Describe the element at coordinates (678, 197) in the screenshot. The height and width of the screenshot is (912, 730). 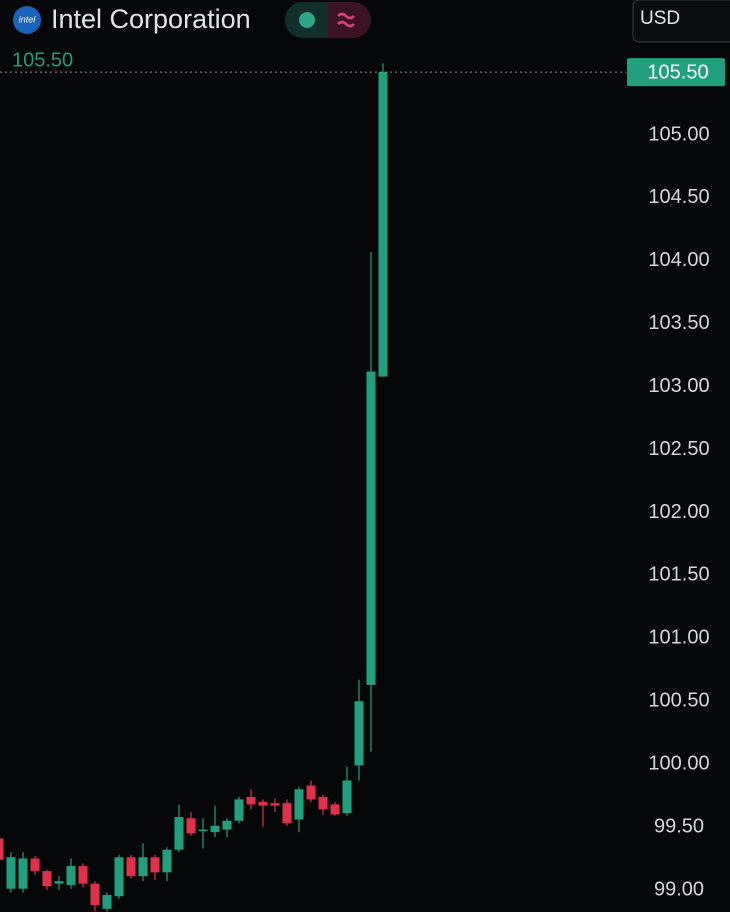
I see `y-tick-label: 104.50` at that location.